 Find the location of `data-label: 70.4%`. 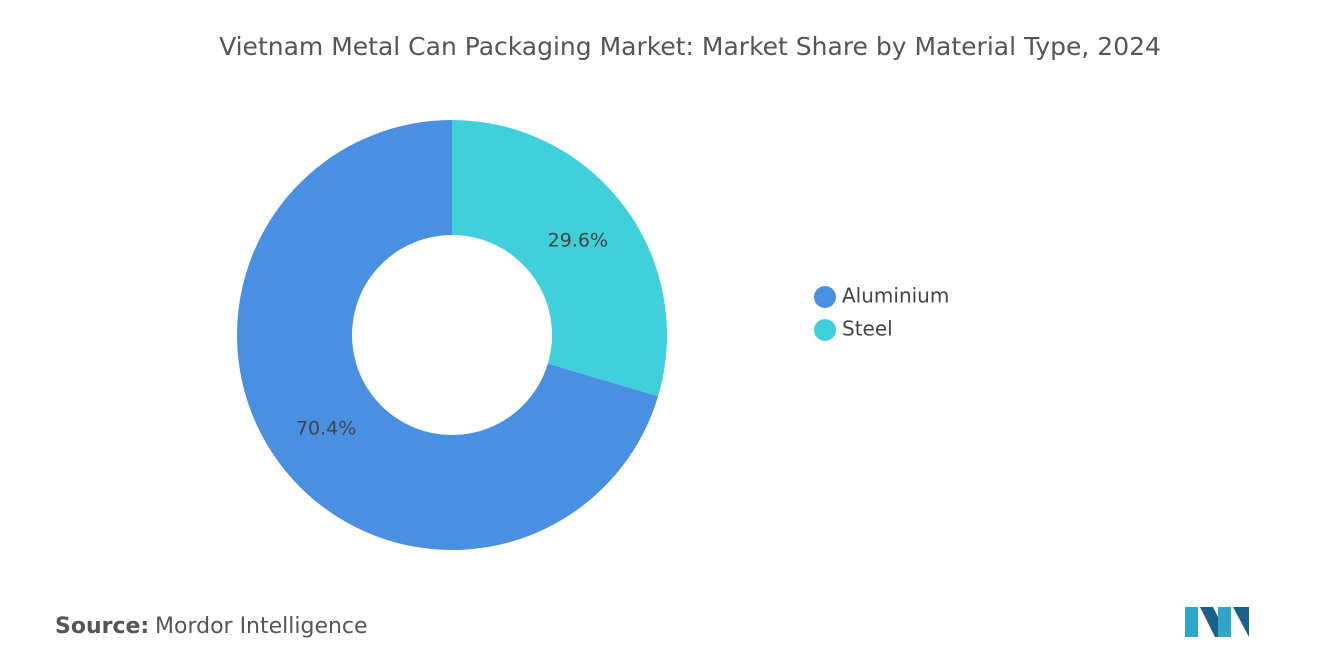

data-label: 70.4% is located at coordinates (326, 428).